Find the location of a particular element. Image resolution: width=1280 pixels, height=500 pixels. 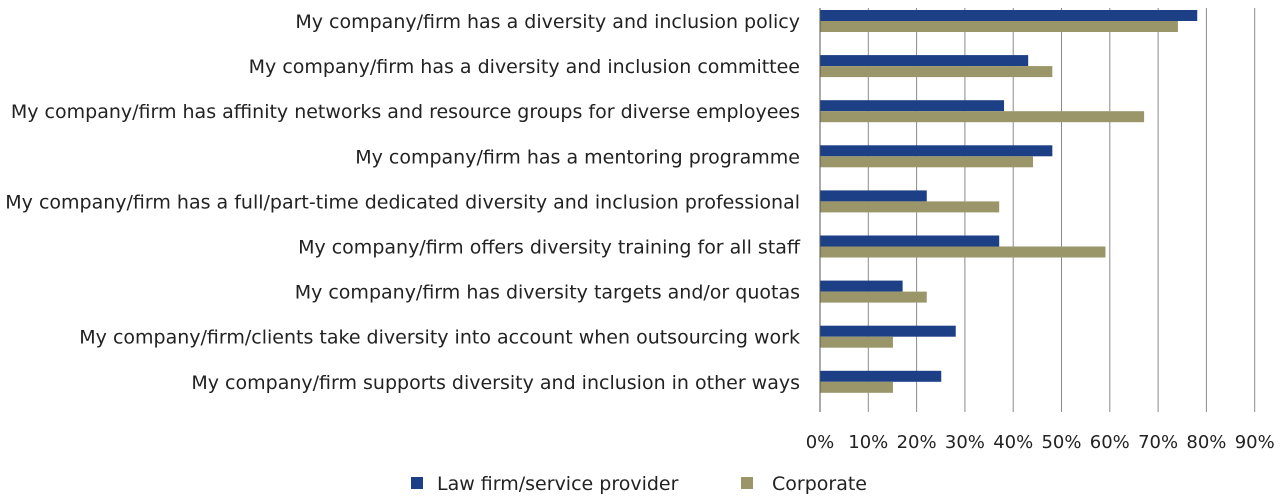

legend-label: Corporate is located at coordinates (819, 484).